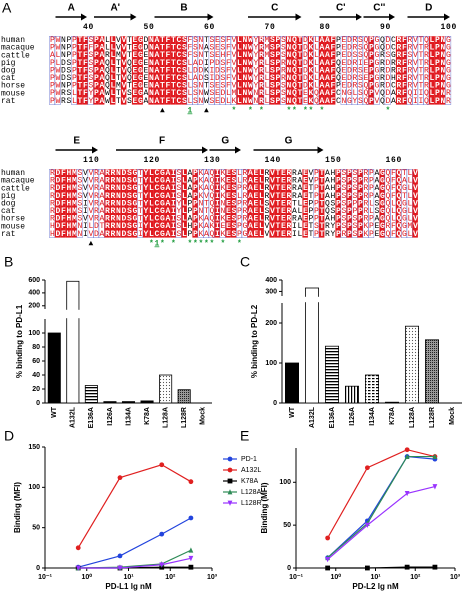 The height and width of the screenshot is (592, 474). Describe the element at coordinates (13, 40) in the screenshot. I see `species-name: human` at that location.